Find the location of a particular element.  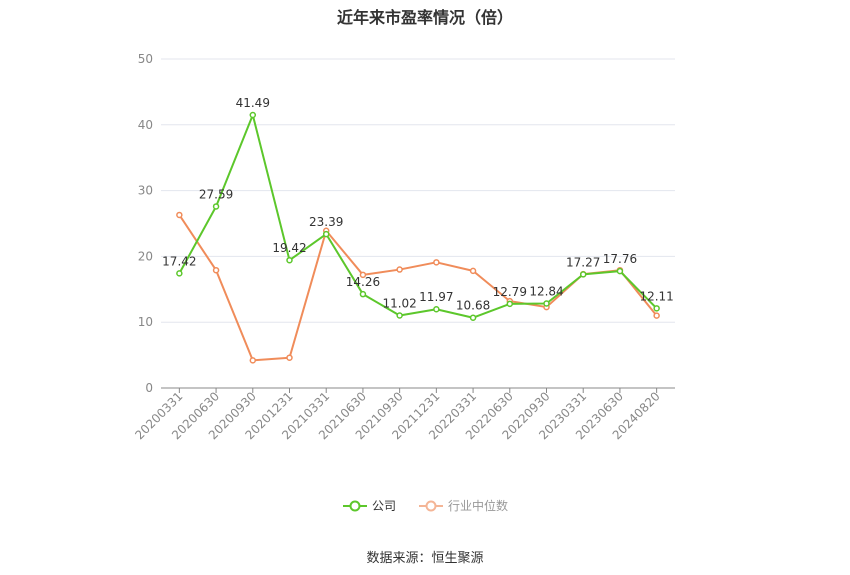

y-tick-label: 10 is located at coordinates (145, 322).